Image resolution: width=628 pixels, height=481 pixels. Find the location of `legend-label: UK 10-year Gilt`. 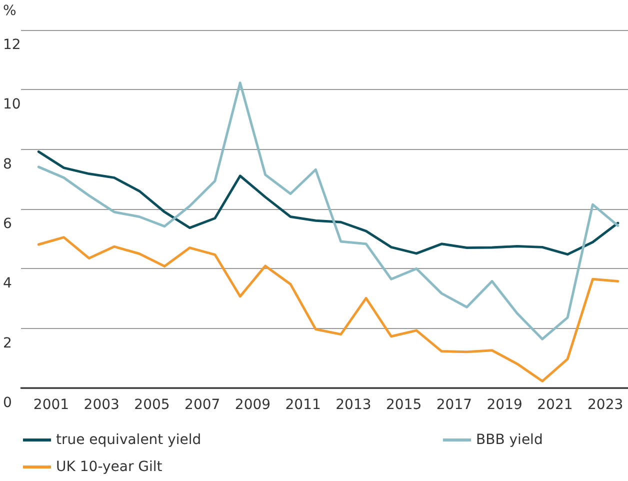

legend-label: UK 10-year Gilt is located at coordinates (109, 467).